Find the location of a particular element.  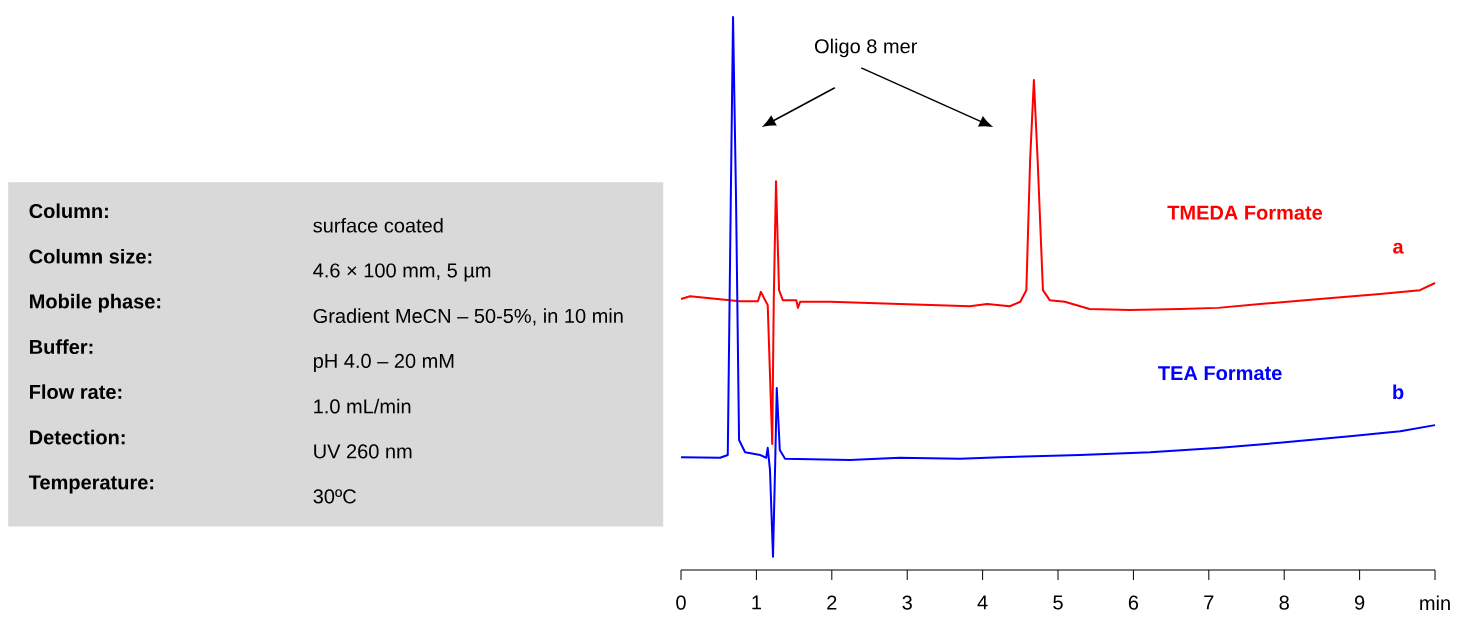

text: Buffer: is located at coordinates (61, 347).